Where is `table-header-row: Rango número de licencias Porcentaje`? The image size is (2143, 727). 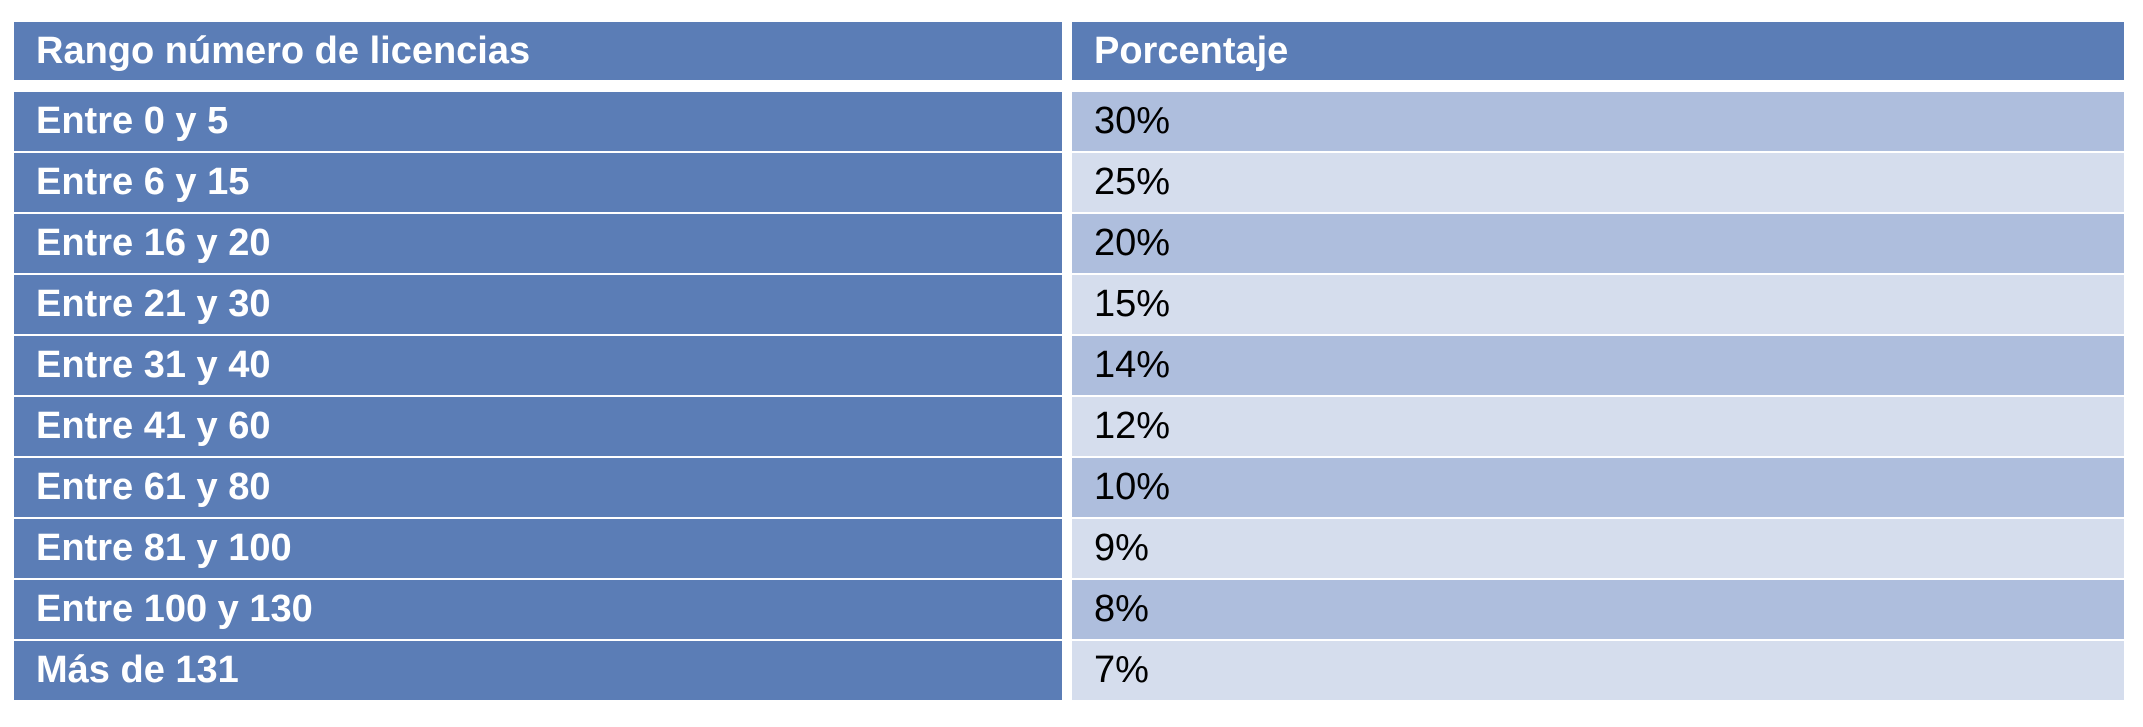
table-header-row: Rango número de licencias Porcentaje is located at coordinates (1069, 51).